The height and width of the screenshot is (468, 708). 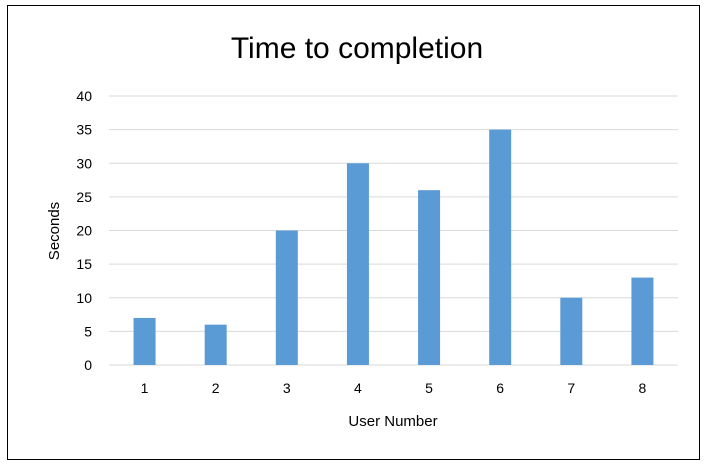 What do you see at coordinates (216, 388) in the screenshot?
I see `x-tick-label: 2` at bounding box center [216, 388].